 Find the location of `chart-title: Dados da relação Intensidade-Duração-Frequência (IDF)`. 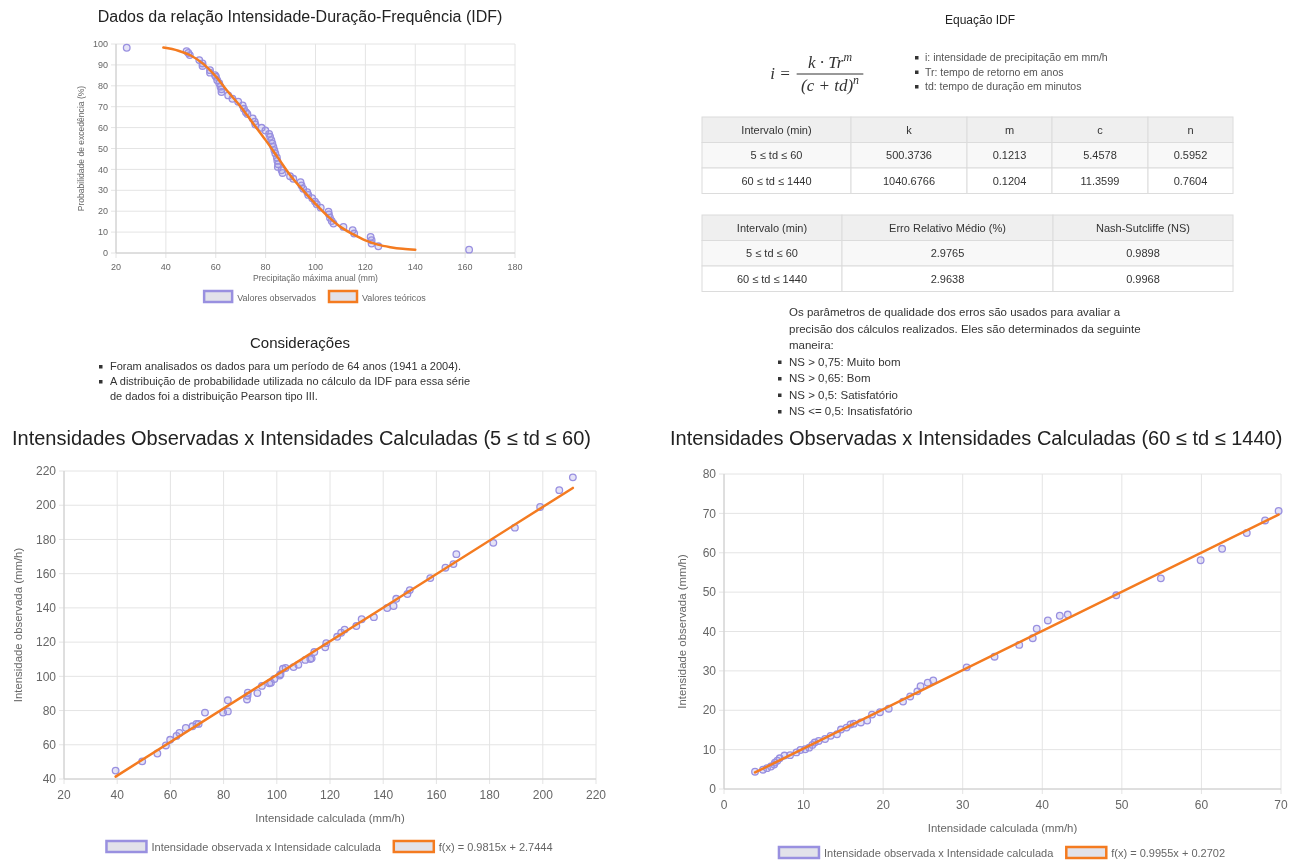

chart-title: Dados da relação Intensidade-Duração-Frequência (IDF) is located at coordinates (300, 16).